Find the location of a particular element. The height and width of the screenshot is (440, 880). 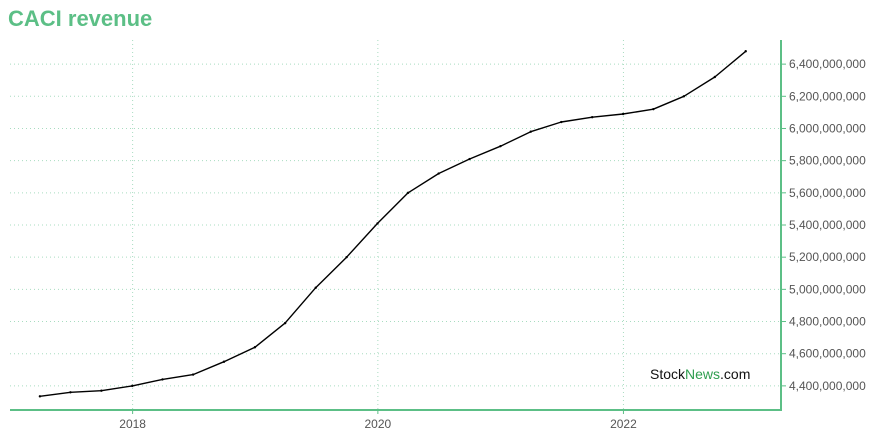

watermark-com: .com is located at coordinates (735, 374).